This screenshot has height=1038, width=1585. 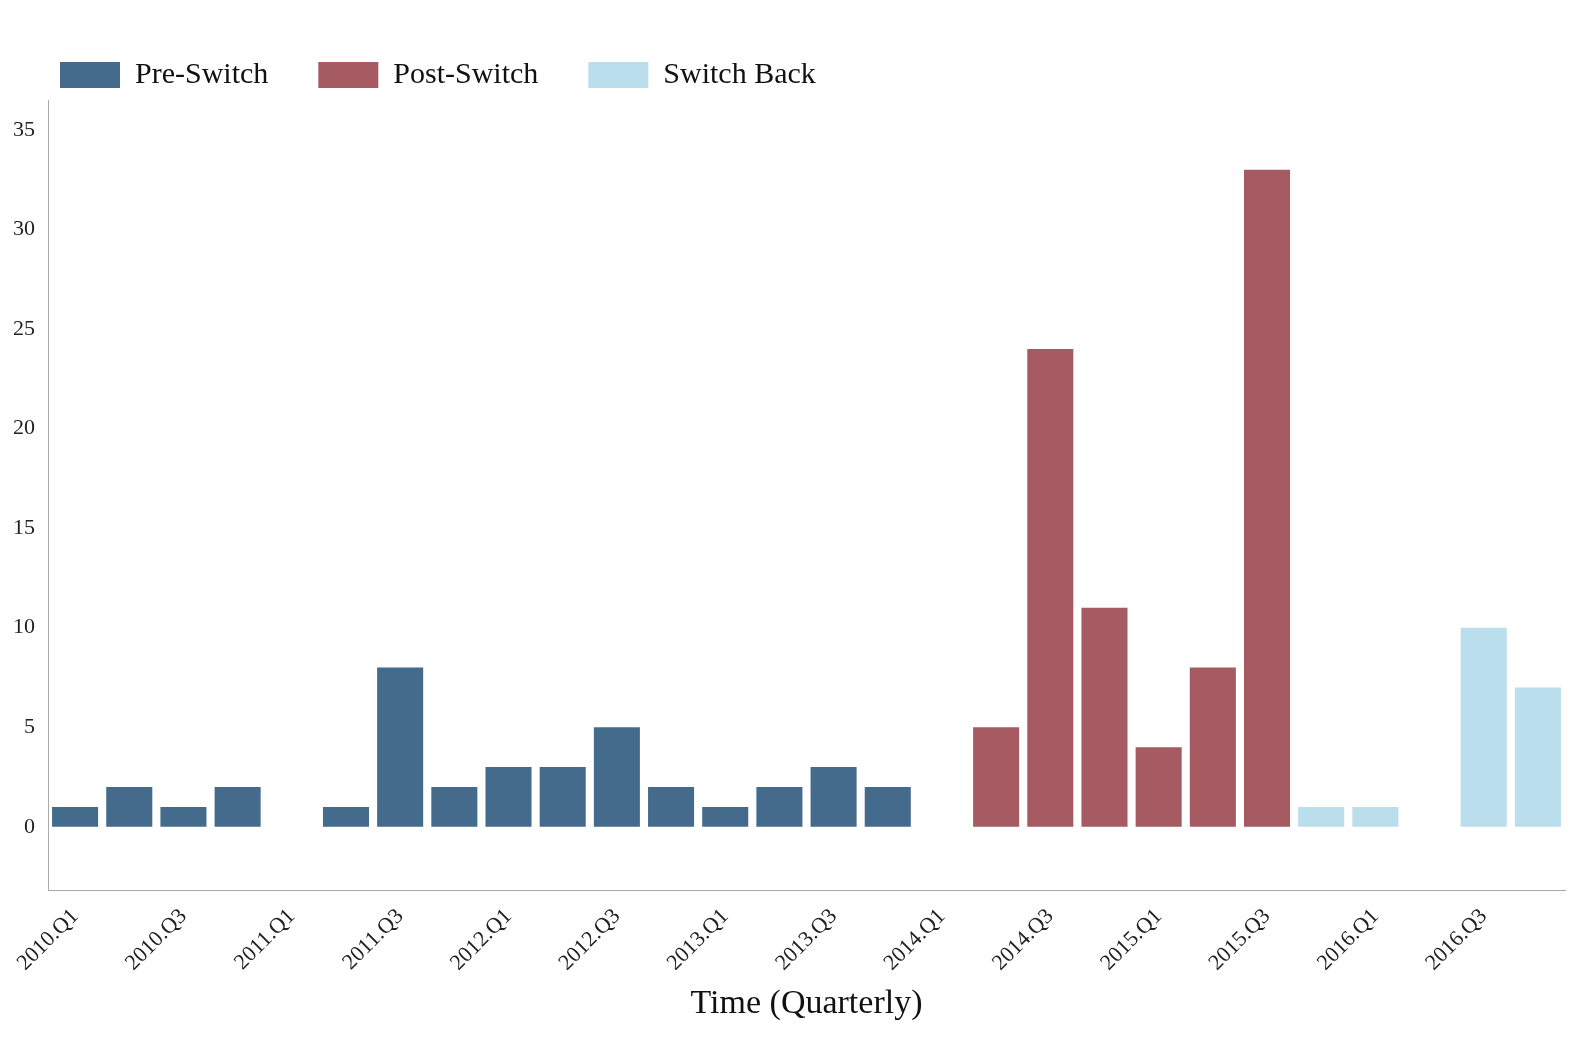 What do you see at coordinates (24, 128) in the screenshot?
I see `y-tick-label: 35` at bounding box center [24, 128].